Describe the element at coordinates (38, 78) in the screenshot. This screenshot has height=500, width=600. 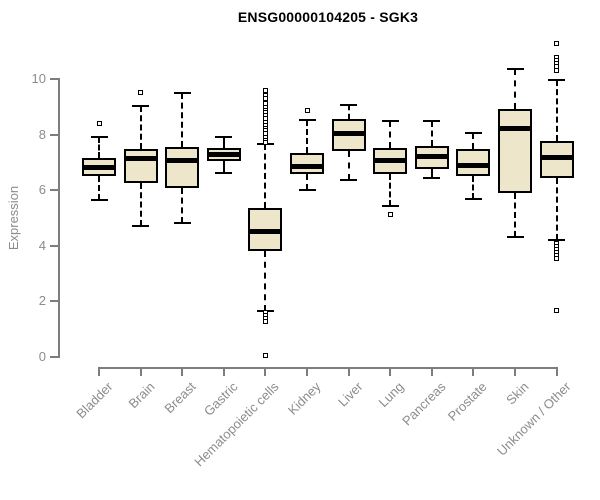
I see `y-tick-label: 10` at that location.